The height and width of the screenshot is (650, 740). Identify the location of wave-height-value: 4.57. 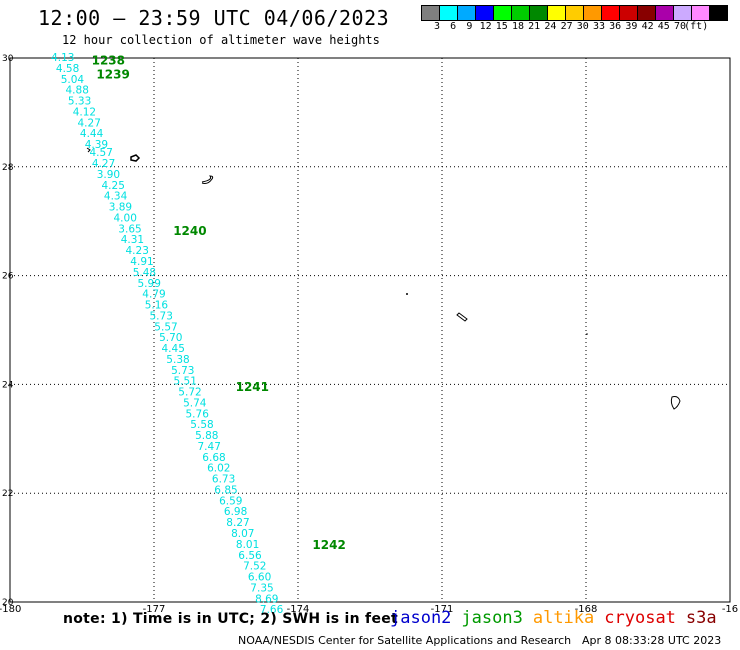
(101, 153).